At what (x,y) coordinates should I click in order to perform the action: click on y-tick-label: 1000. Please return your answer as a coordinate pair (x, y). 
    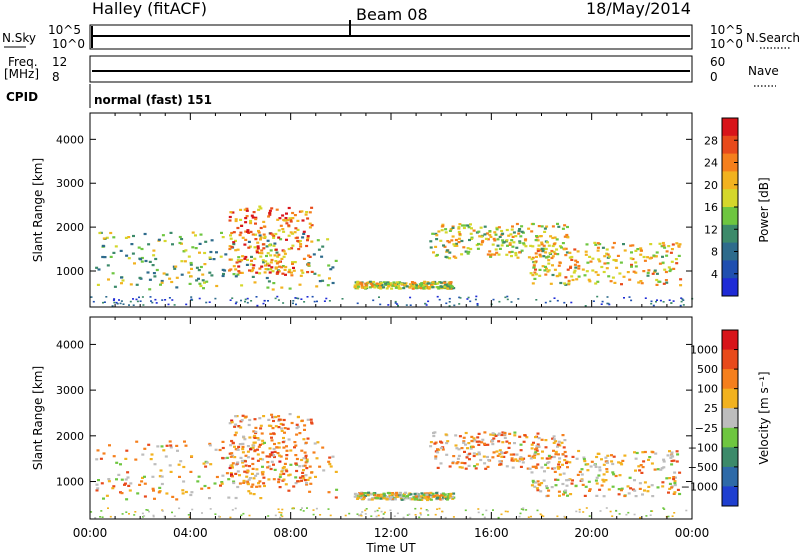
    Looking at the image, I should click on (70, 271).